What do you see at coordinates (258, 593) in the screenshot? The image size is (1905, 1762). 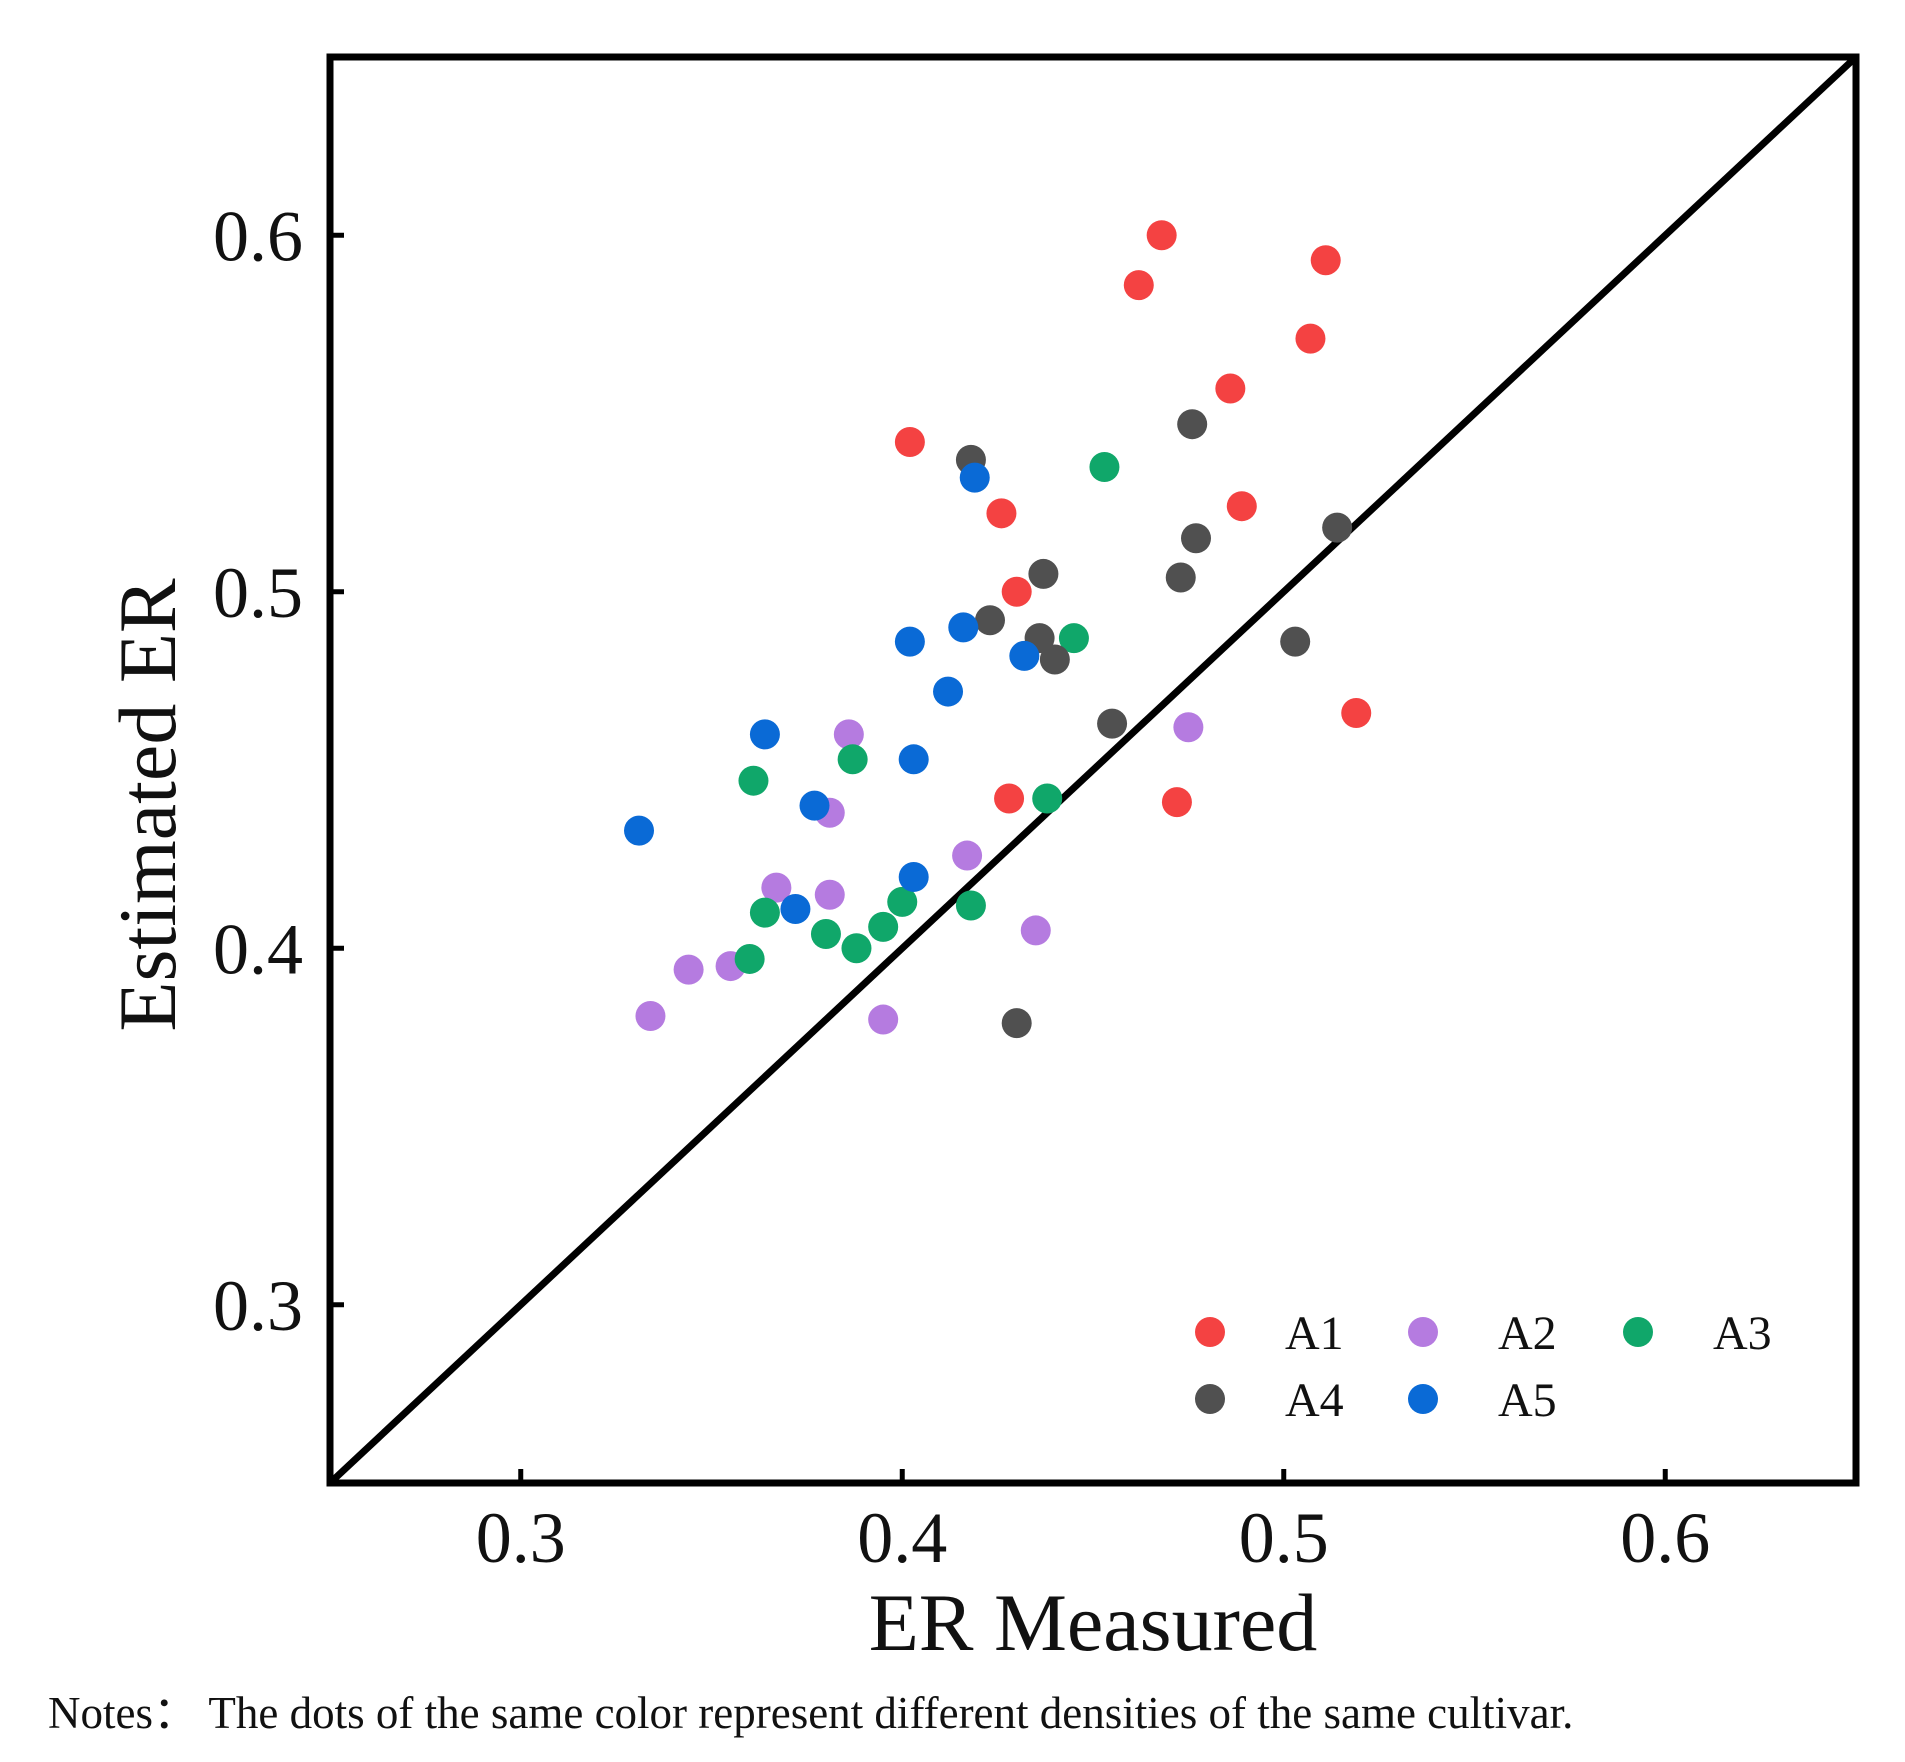 I see `y-tick-label: 0.5` at bounding box center [258, 593].